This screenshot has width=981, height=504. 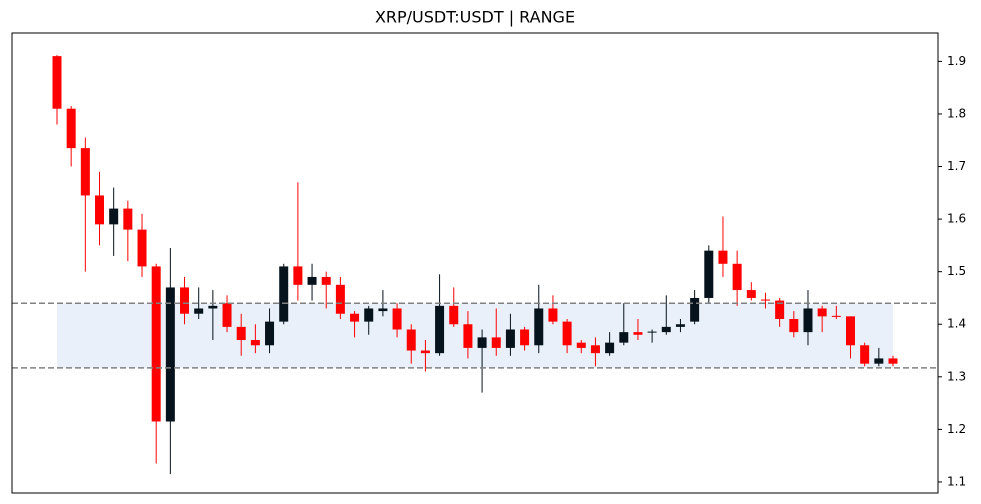 I want to click on y-tick-label: 1.7, so click(x=956, y=166).